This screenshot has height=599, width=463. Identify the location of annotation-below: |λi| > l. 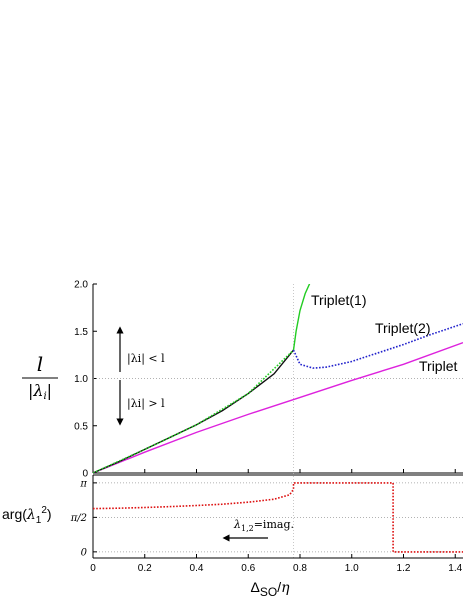
(146, 404).